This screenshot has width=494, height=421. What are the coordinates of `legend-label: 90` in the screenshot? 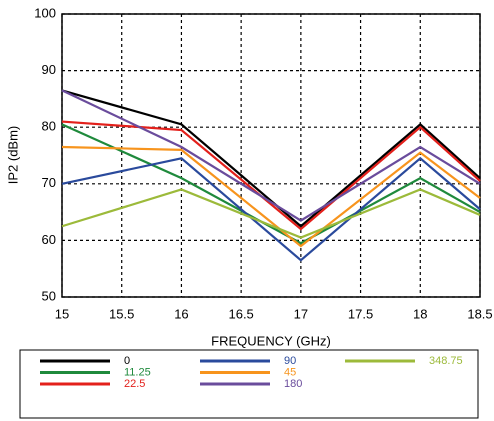 It's located at (290, 361).